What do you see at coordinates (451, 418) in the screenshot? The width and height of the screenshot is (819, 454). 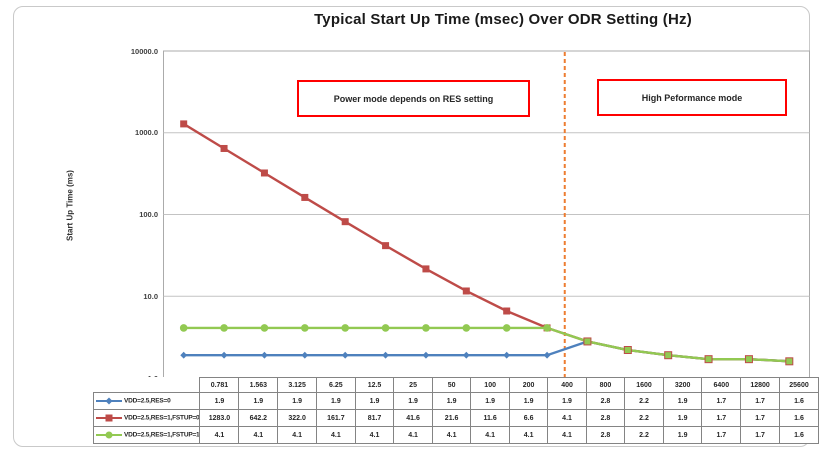 I see `table-value-cell: 21.6` at bounding box center [451, 418].